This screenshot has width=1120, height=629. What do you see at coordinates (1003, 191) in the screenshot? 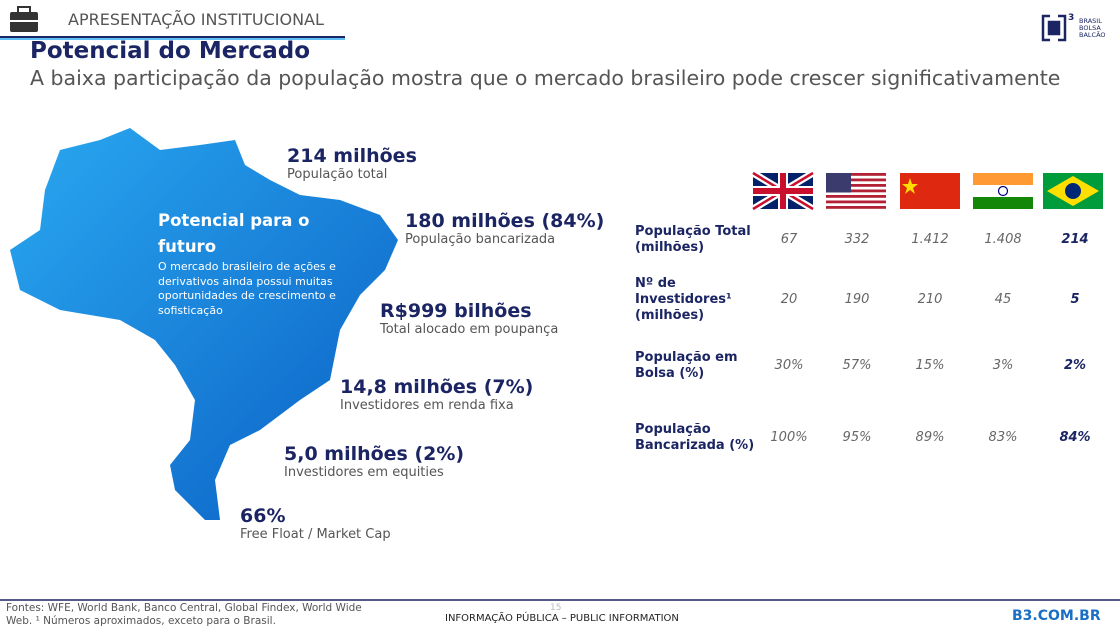
I see `flag-india` at bounding box center [1003, 191].